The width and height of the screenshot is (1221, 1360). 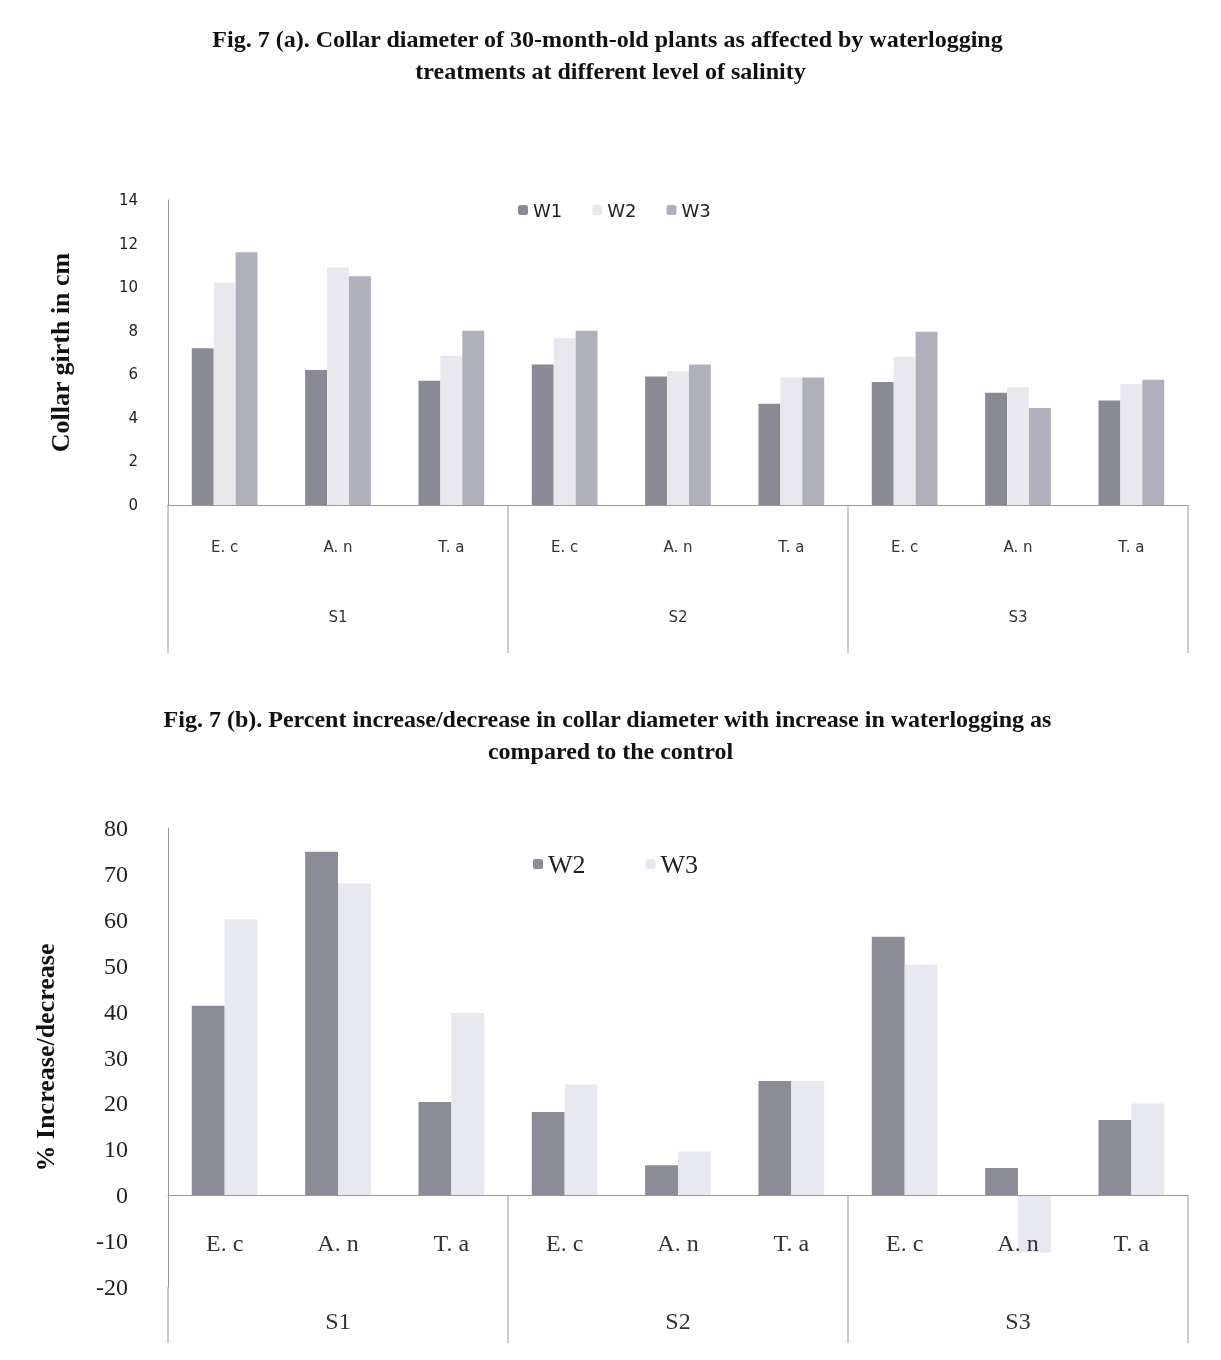 What do you see at coordinates (116, 1011) in the screenshot?
I see `y-tick-label: 40` at bounding box center [116, 1011].